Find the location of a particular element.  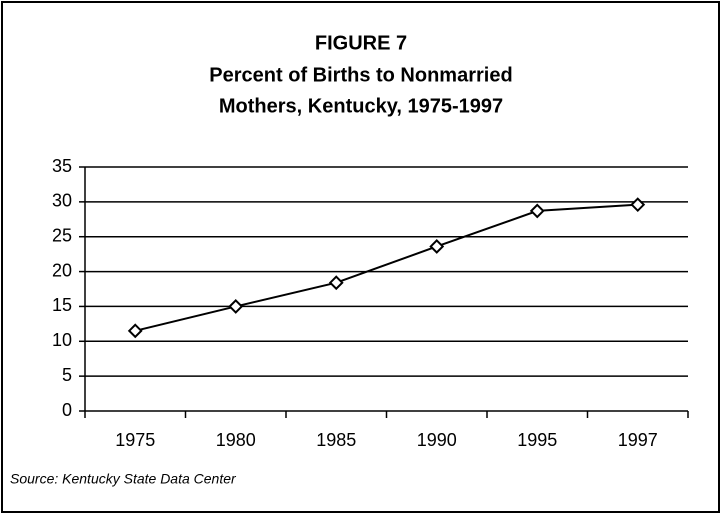

x-tick-label: 1975 is located at coordinates (135, 440).